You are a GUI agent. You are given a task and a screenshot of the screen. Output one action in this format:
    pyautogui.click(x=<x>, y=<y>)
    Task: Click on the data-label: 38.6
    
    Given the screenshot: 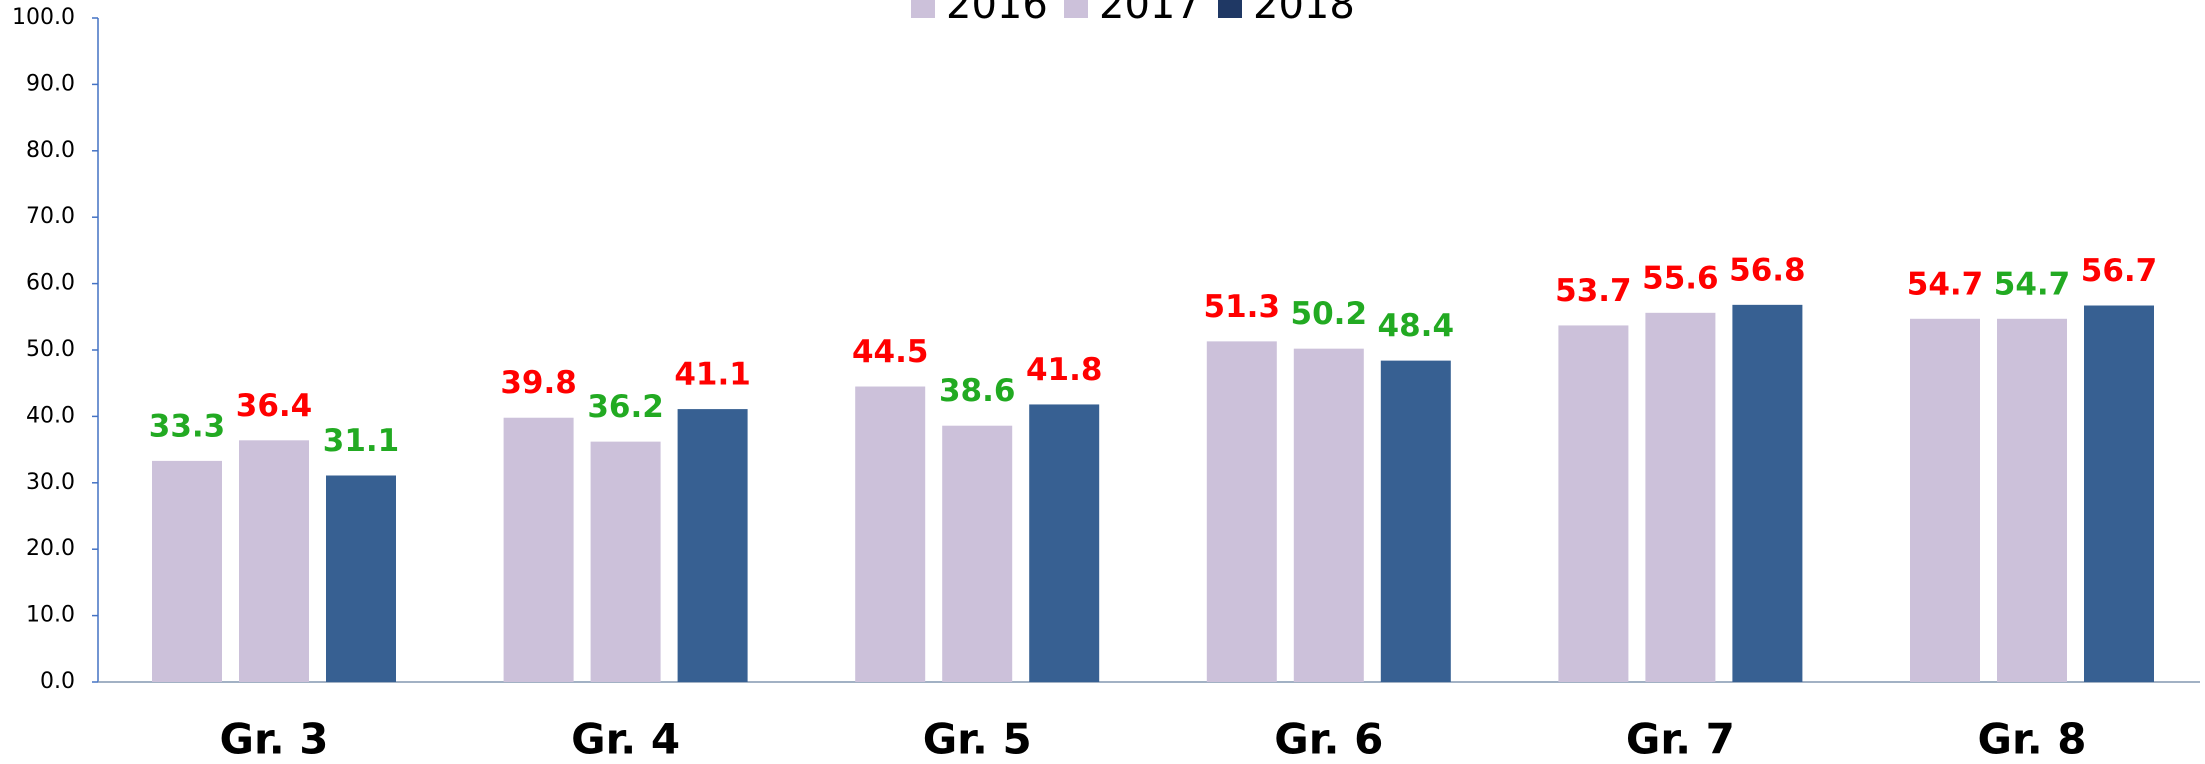 What is the action you would take?
    pyautogui.click(x=977, y=391)
    